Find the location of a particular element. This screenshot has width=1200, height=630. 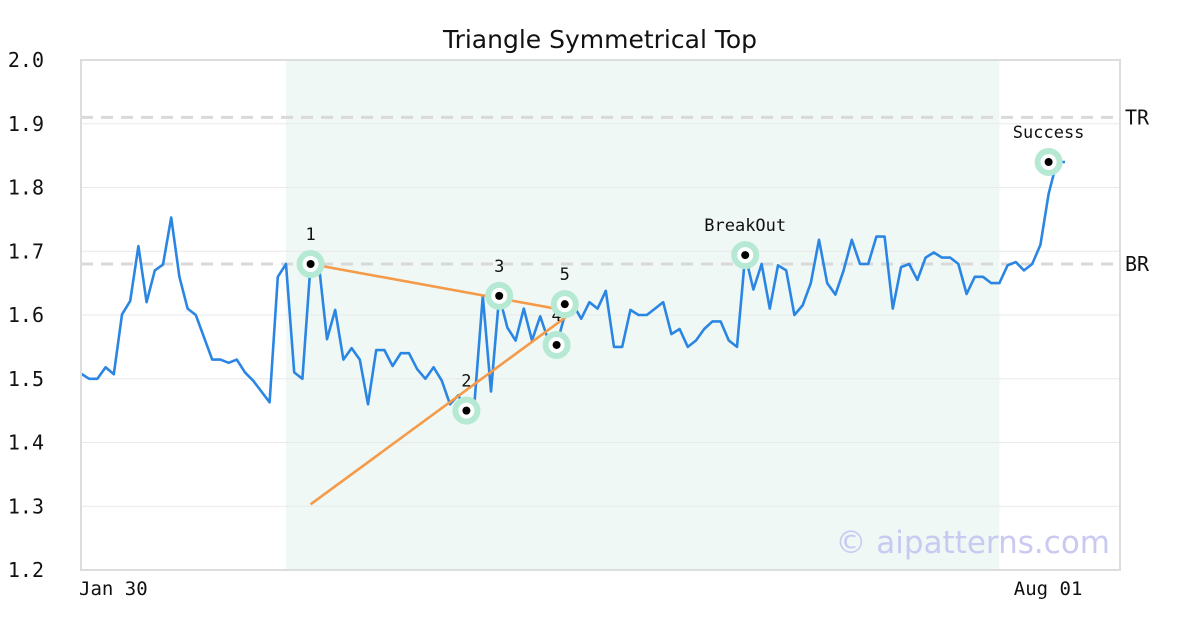

triangle-trendlines is located at coordinates (441, 384).